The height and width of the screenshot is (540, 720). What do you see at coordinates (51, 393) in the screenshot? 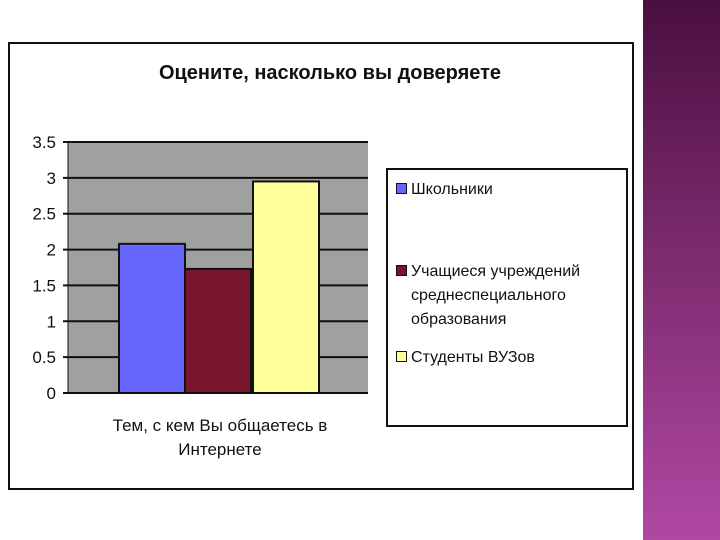
I see `y-tick-label: 0` at bounding box center [51, 393].